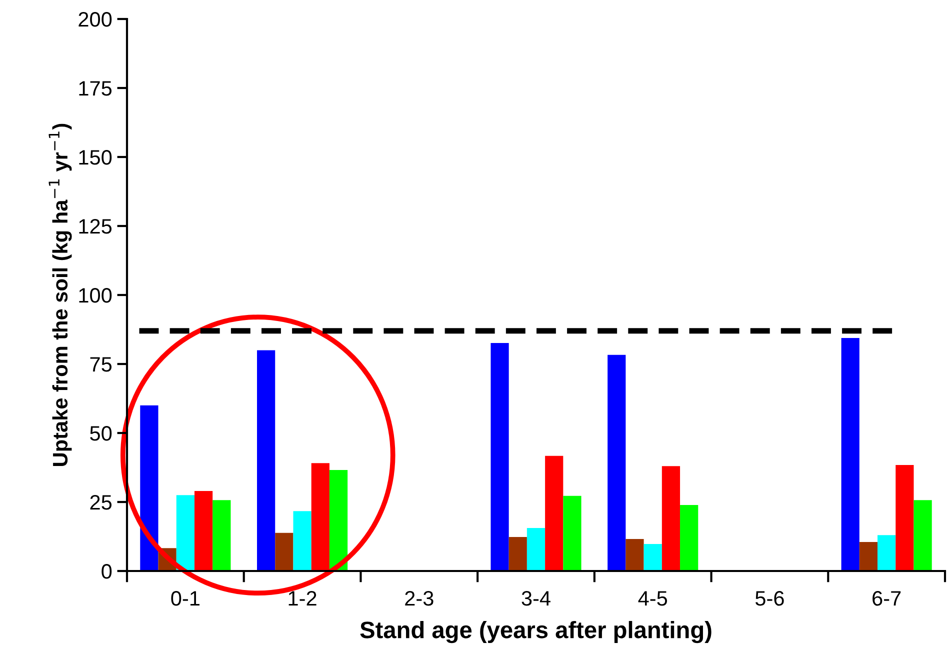 This screenshot has height=670, width=948. Describe the element at coordinates (536, 632) in the screenshot. I see `x-axis-title: Stand age (years after planting)` at that location.